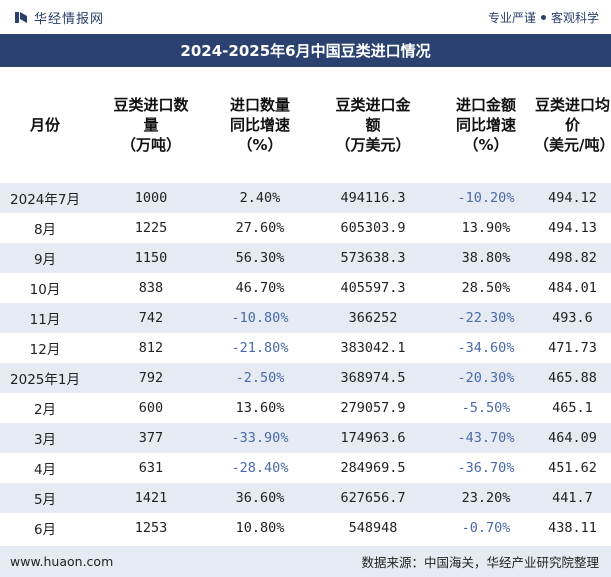 This screenshot has width=611, height=577. What do you see at coordinates (486, 318) in the screenshot?
I see `cell-value-growth: -22.30%` at bounding box center [486, 318].